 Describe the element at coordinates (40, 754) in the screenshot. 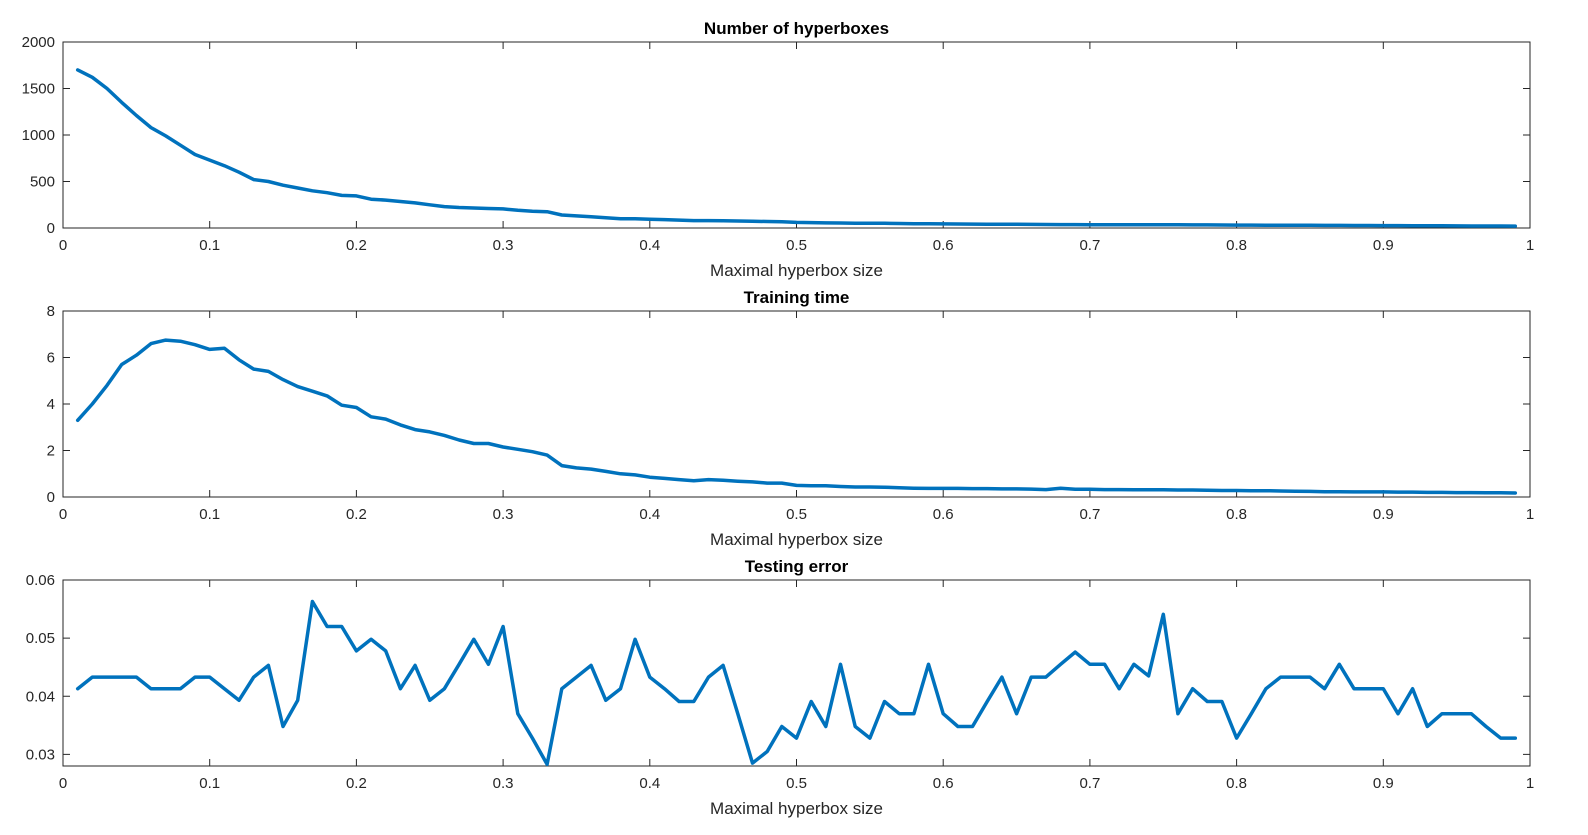

I see `y-tick-label: 0.03` at that location.